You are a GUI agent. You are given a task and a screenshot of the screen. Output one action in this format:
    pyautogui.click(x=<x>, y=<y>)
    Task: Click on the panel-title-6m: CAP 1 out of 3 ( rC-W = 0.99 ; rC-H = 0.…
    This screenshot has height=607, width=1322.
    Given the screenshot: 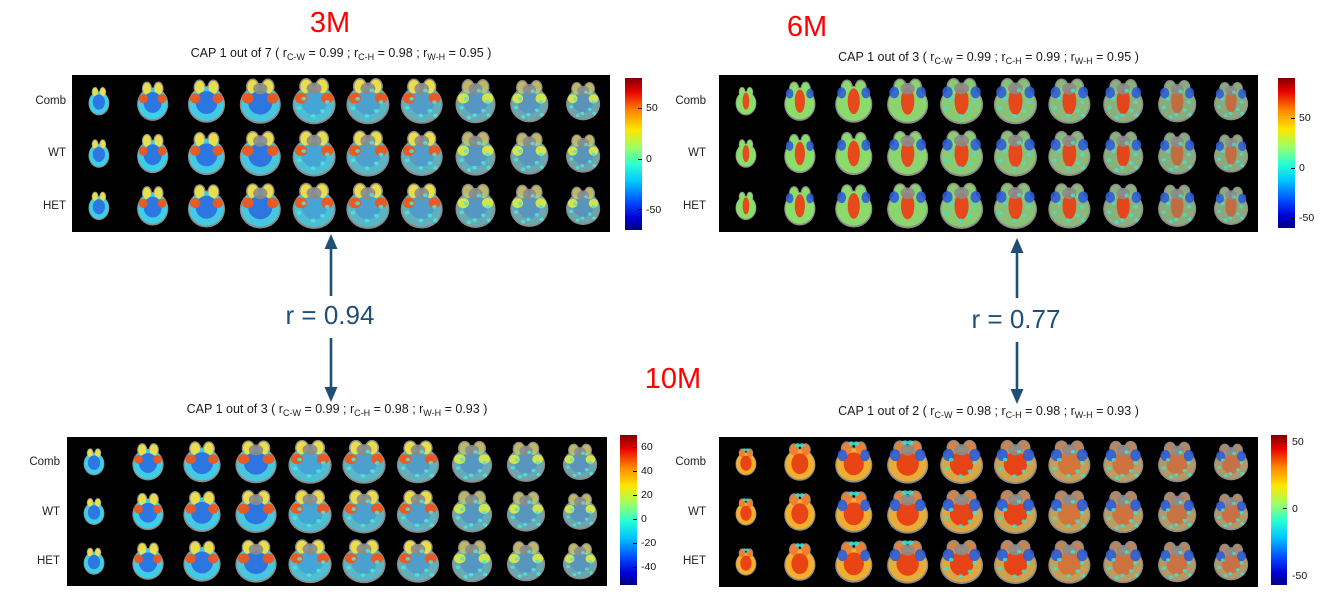 What is the action you would take?
    pyautogui.click(x=988, y=58)
    